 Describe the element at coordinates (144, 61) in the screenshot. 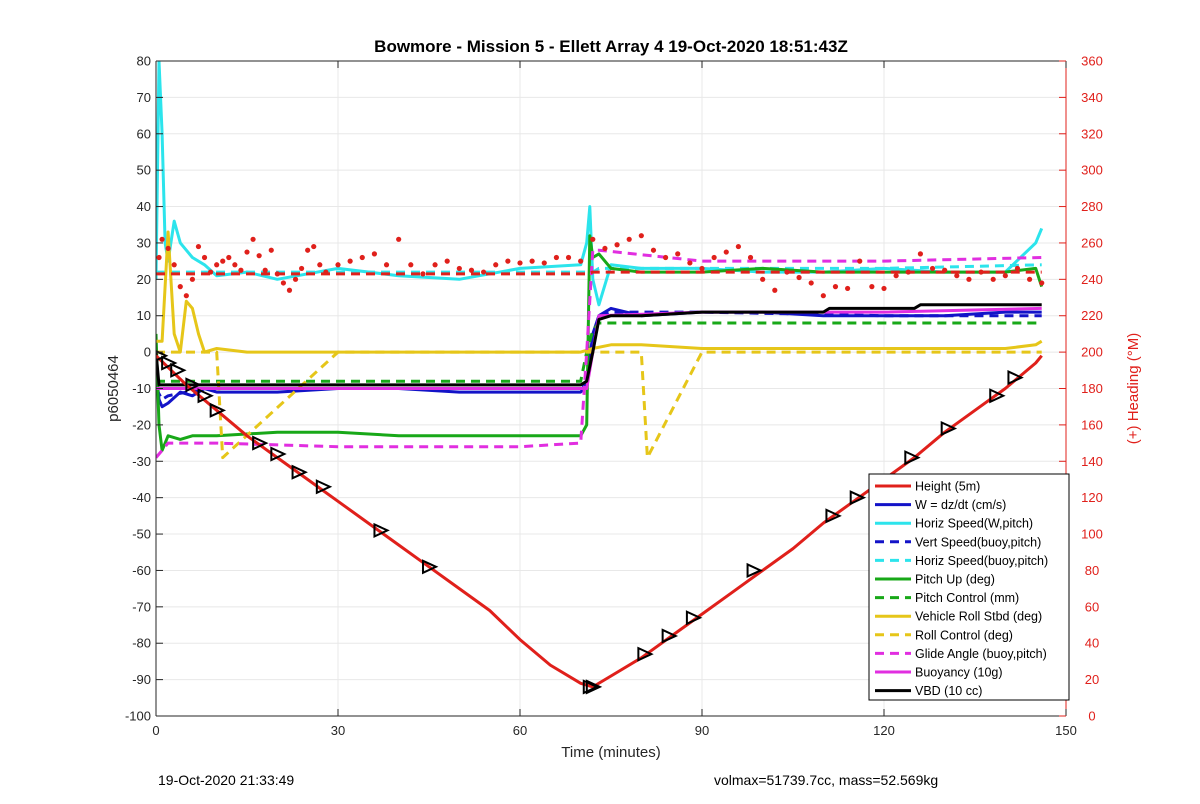

I see `y-left-tick-label: 80` at that location.